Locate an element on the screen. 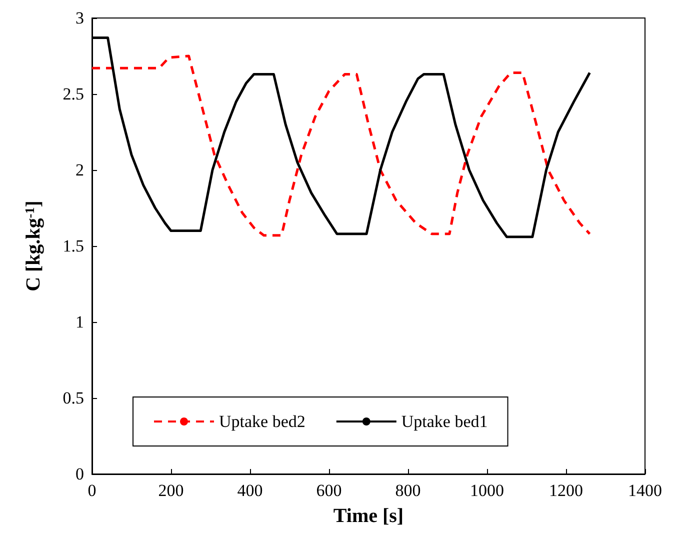 The height and width of the screenshot is (554, 673). x-tick-label: 1000 is located at coordinates (487, 490).